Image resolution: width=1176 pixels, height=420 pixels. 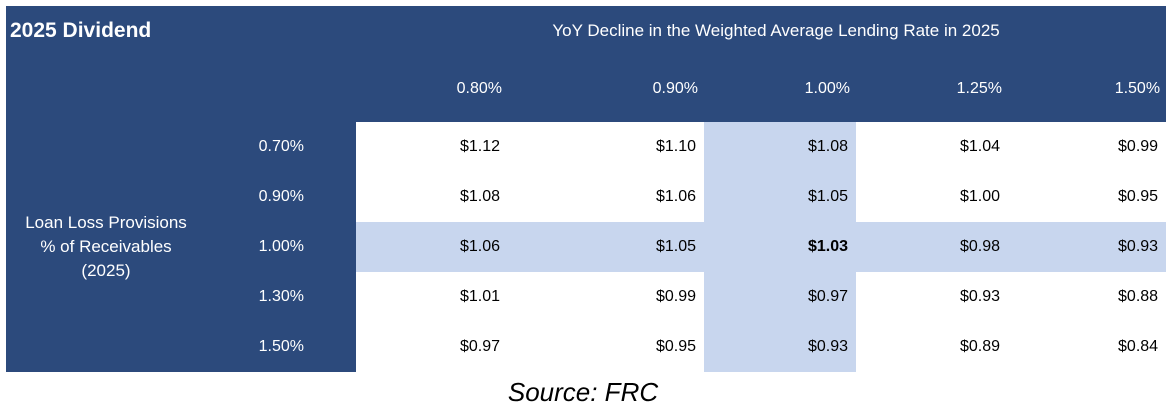 What do you see at coordinates (106, 222) in the screenshot?
I see `row-axis-title-line: Loan Loss Provisions` at bounding box center [106, 222].